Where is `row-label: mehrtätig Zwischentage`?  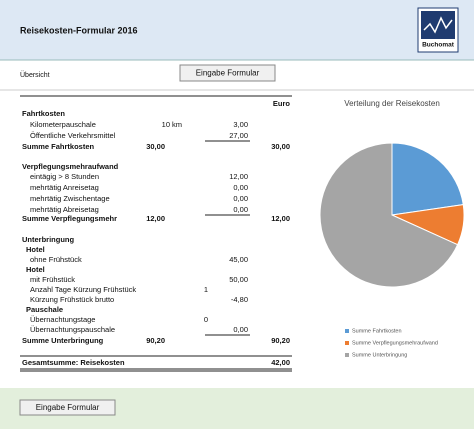 row-label: mehrtätig Zwischentage is located at coordinates (70, 198).